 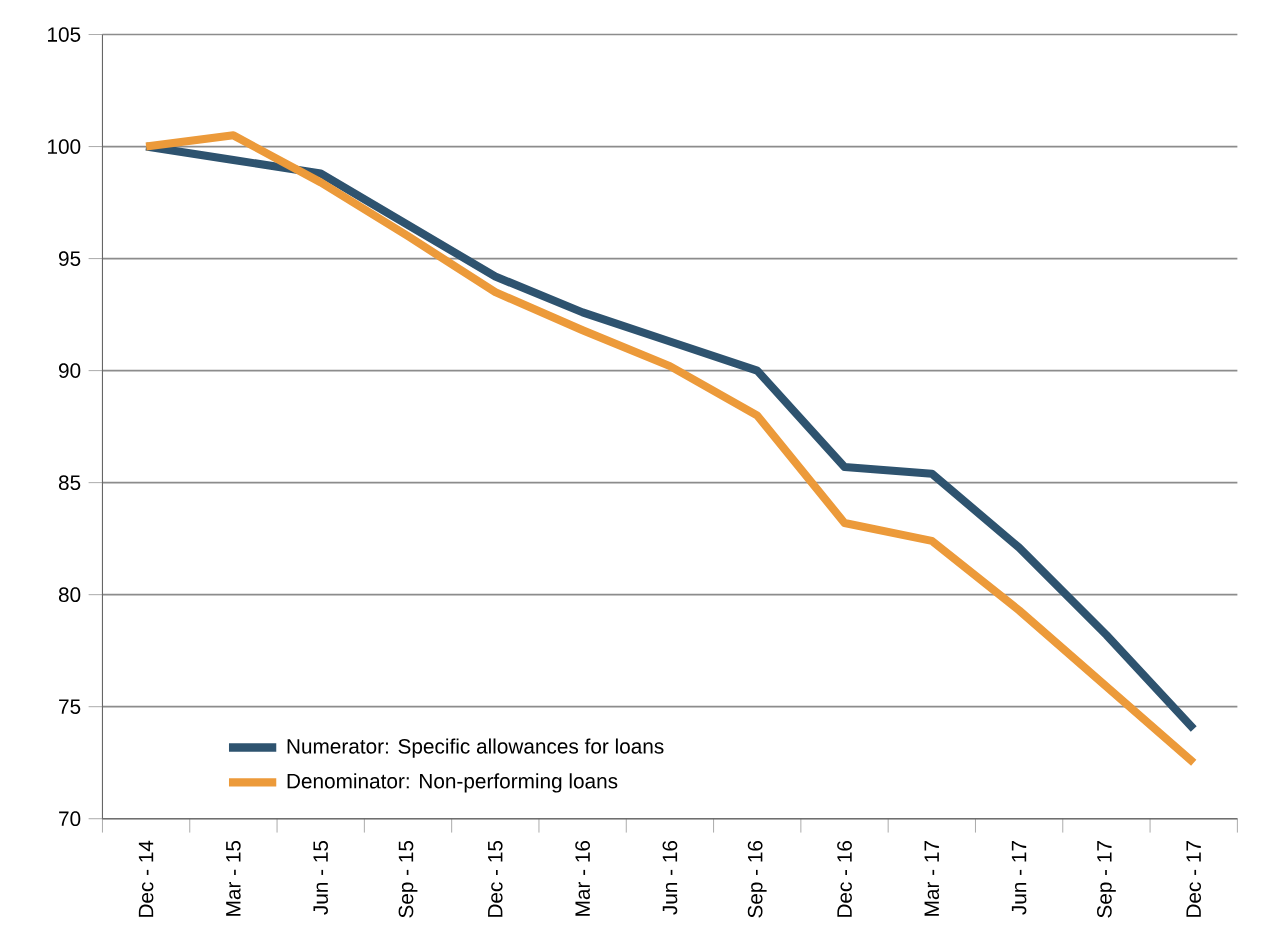 I want to click on y-tick-label: 100, so click(x=64, y=146).